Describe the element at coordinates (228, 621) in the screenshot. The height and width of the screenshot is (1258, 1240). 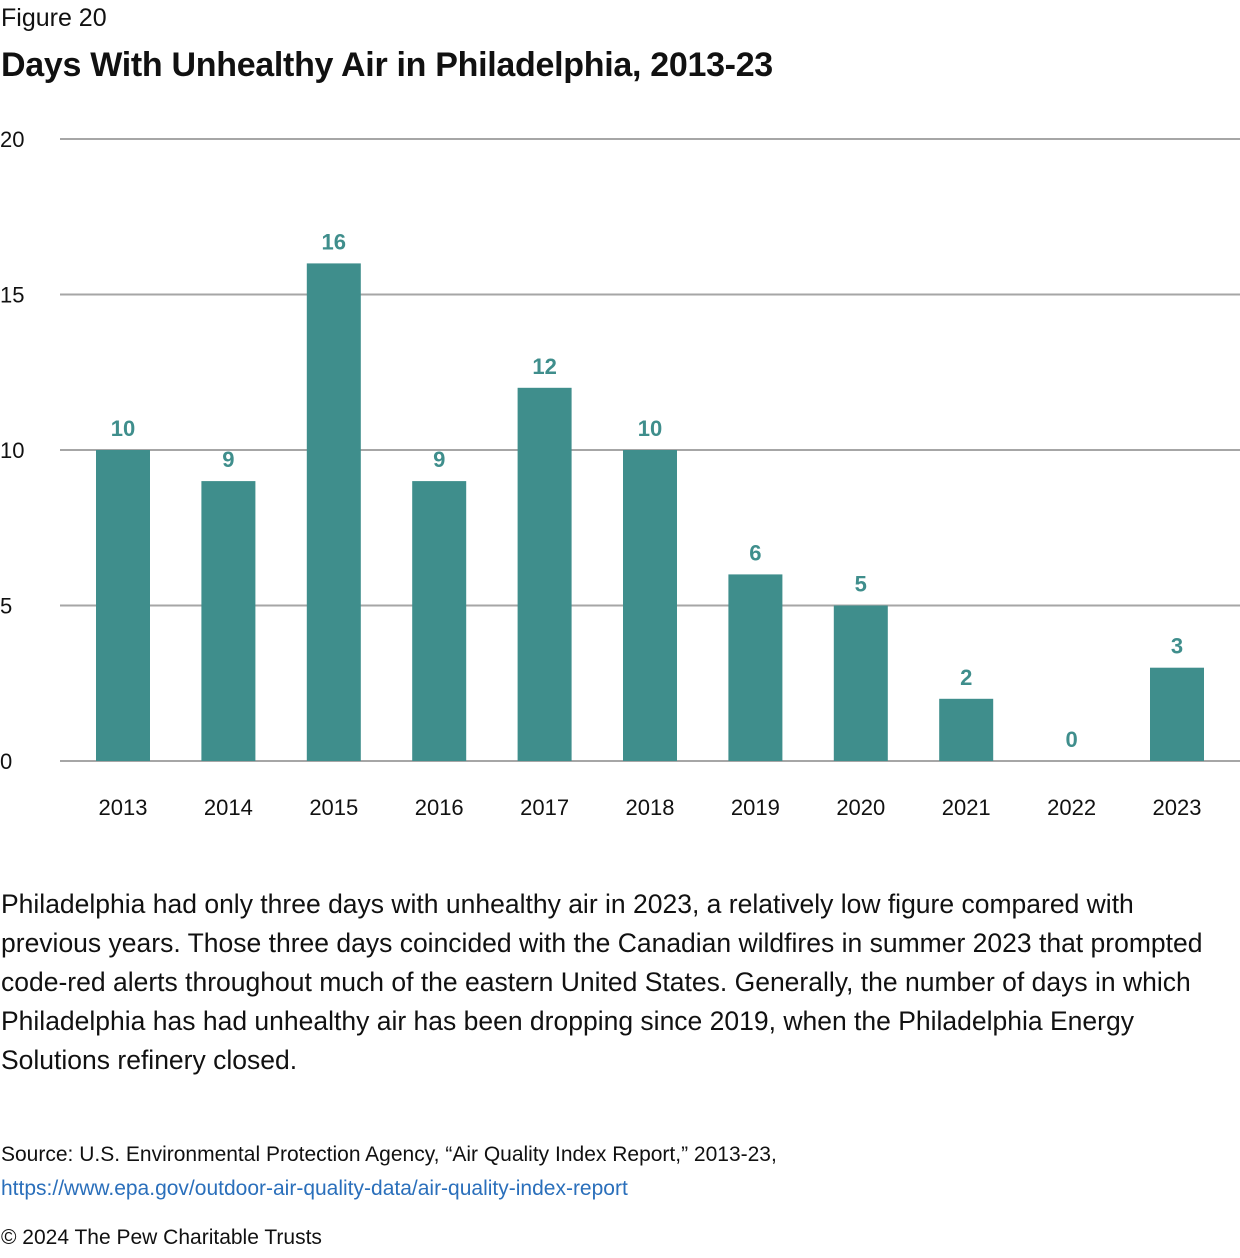
I see `bar-2014` at that location.